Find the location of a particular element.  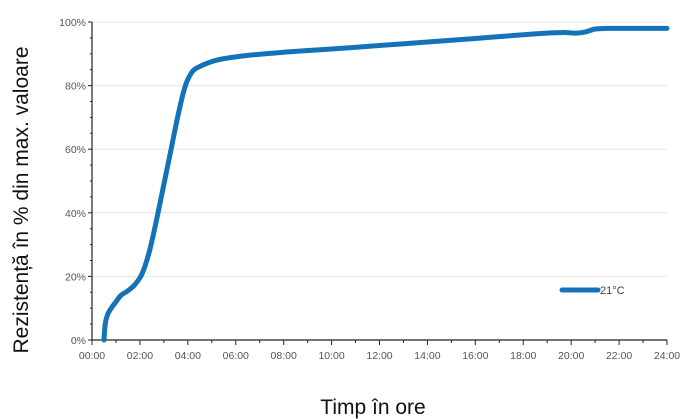

x-tick-label: 18:00 is located at coordinates (523, 356).